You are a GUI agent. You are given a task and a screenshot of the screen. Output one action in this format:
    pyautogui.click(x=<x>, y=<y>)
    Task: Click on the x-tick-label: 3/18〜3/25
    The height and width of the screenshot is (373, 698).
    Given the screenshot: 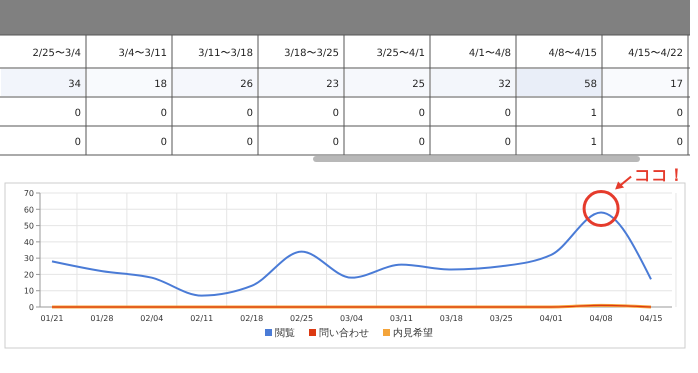 What is the action you would take?
    pyautogui.click(x=311, y=53)
    